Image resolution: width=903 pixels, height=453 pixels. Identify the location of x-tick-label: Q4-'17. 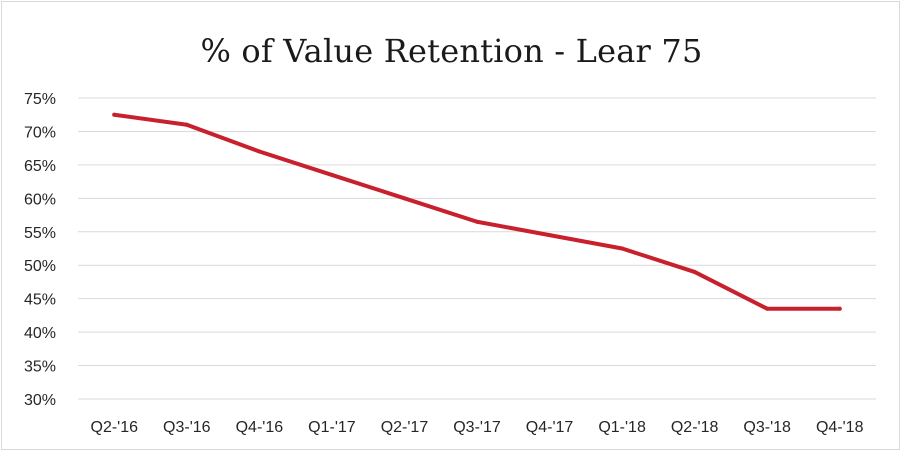
(550, 427).